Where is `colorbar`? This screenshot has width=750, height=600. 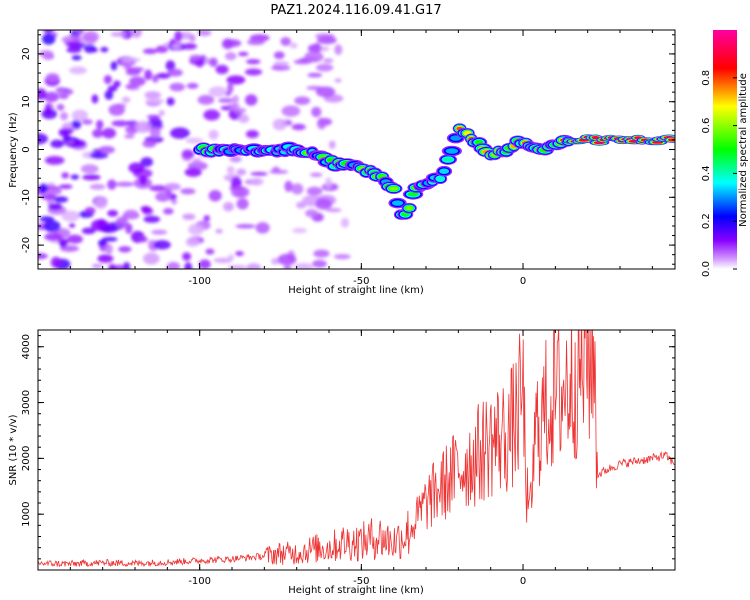 colorbar is located at coordinates (725, 149).